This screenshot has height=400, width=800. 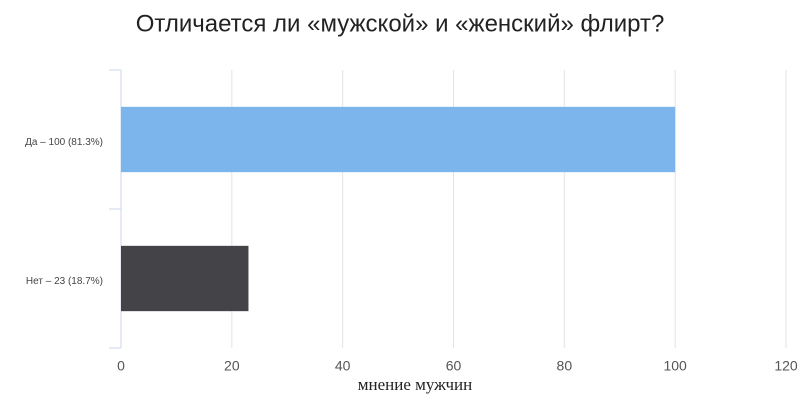 I want to click on y-tick-label: Нет – 23 (18.7%), so click(x=64, y=281).